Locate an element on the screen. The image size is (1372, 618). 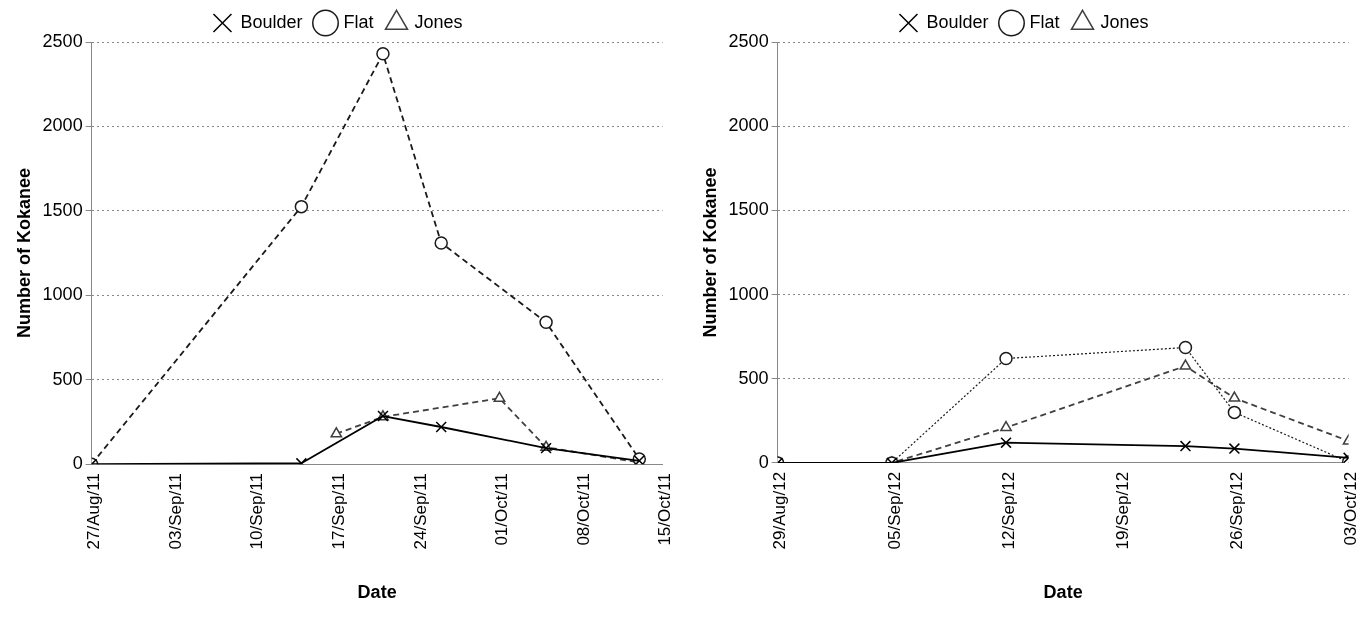
x-tick-label: 27/Aug/11 is located at coordinates (94, 511).